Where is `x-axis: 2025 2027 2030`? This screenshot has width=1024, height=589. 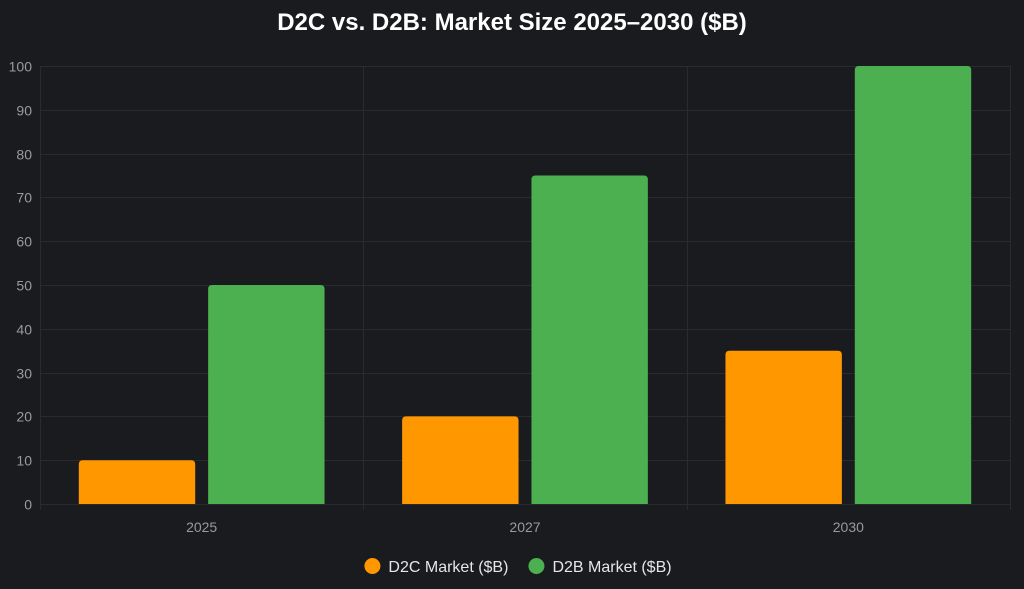 x-axis: 2025 2027 2030 is located at coordinates (525, 527).